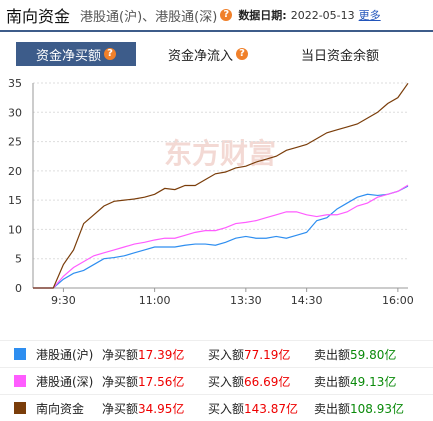  What do you see at coordinates (200, 56) in the screenshot?
I see `tab-label: 资金净流入` at bounding box center [200, 56].